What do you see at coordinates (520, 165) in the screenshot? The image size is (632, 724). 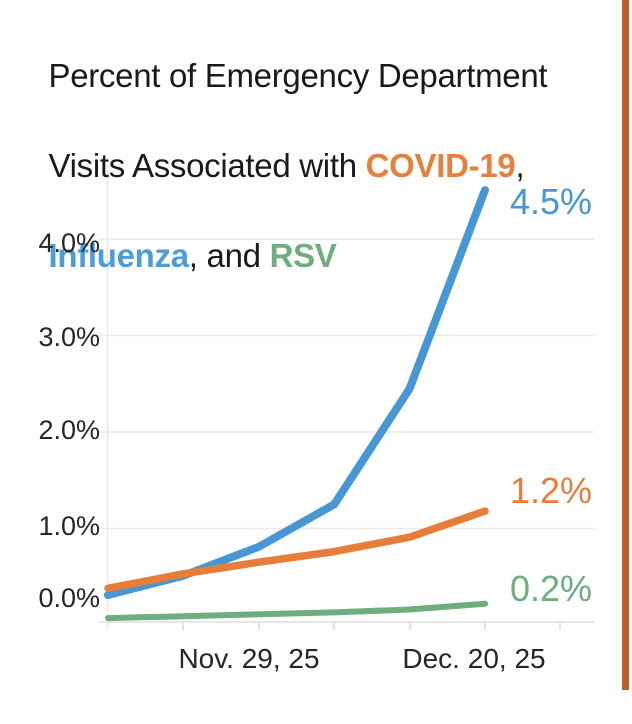 I see `title-line-2-comma: ,` at bounding box center [520, 165].